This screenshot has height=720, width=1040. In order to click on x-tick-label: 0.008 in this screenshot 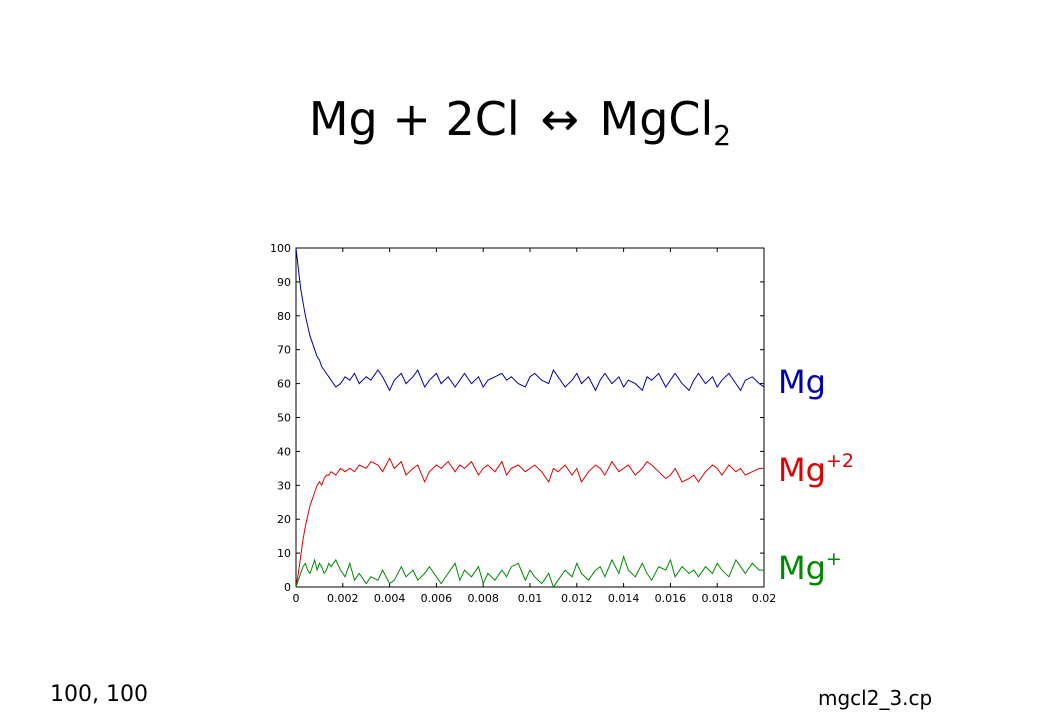, I will do `click(483, 598)`.